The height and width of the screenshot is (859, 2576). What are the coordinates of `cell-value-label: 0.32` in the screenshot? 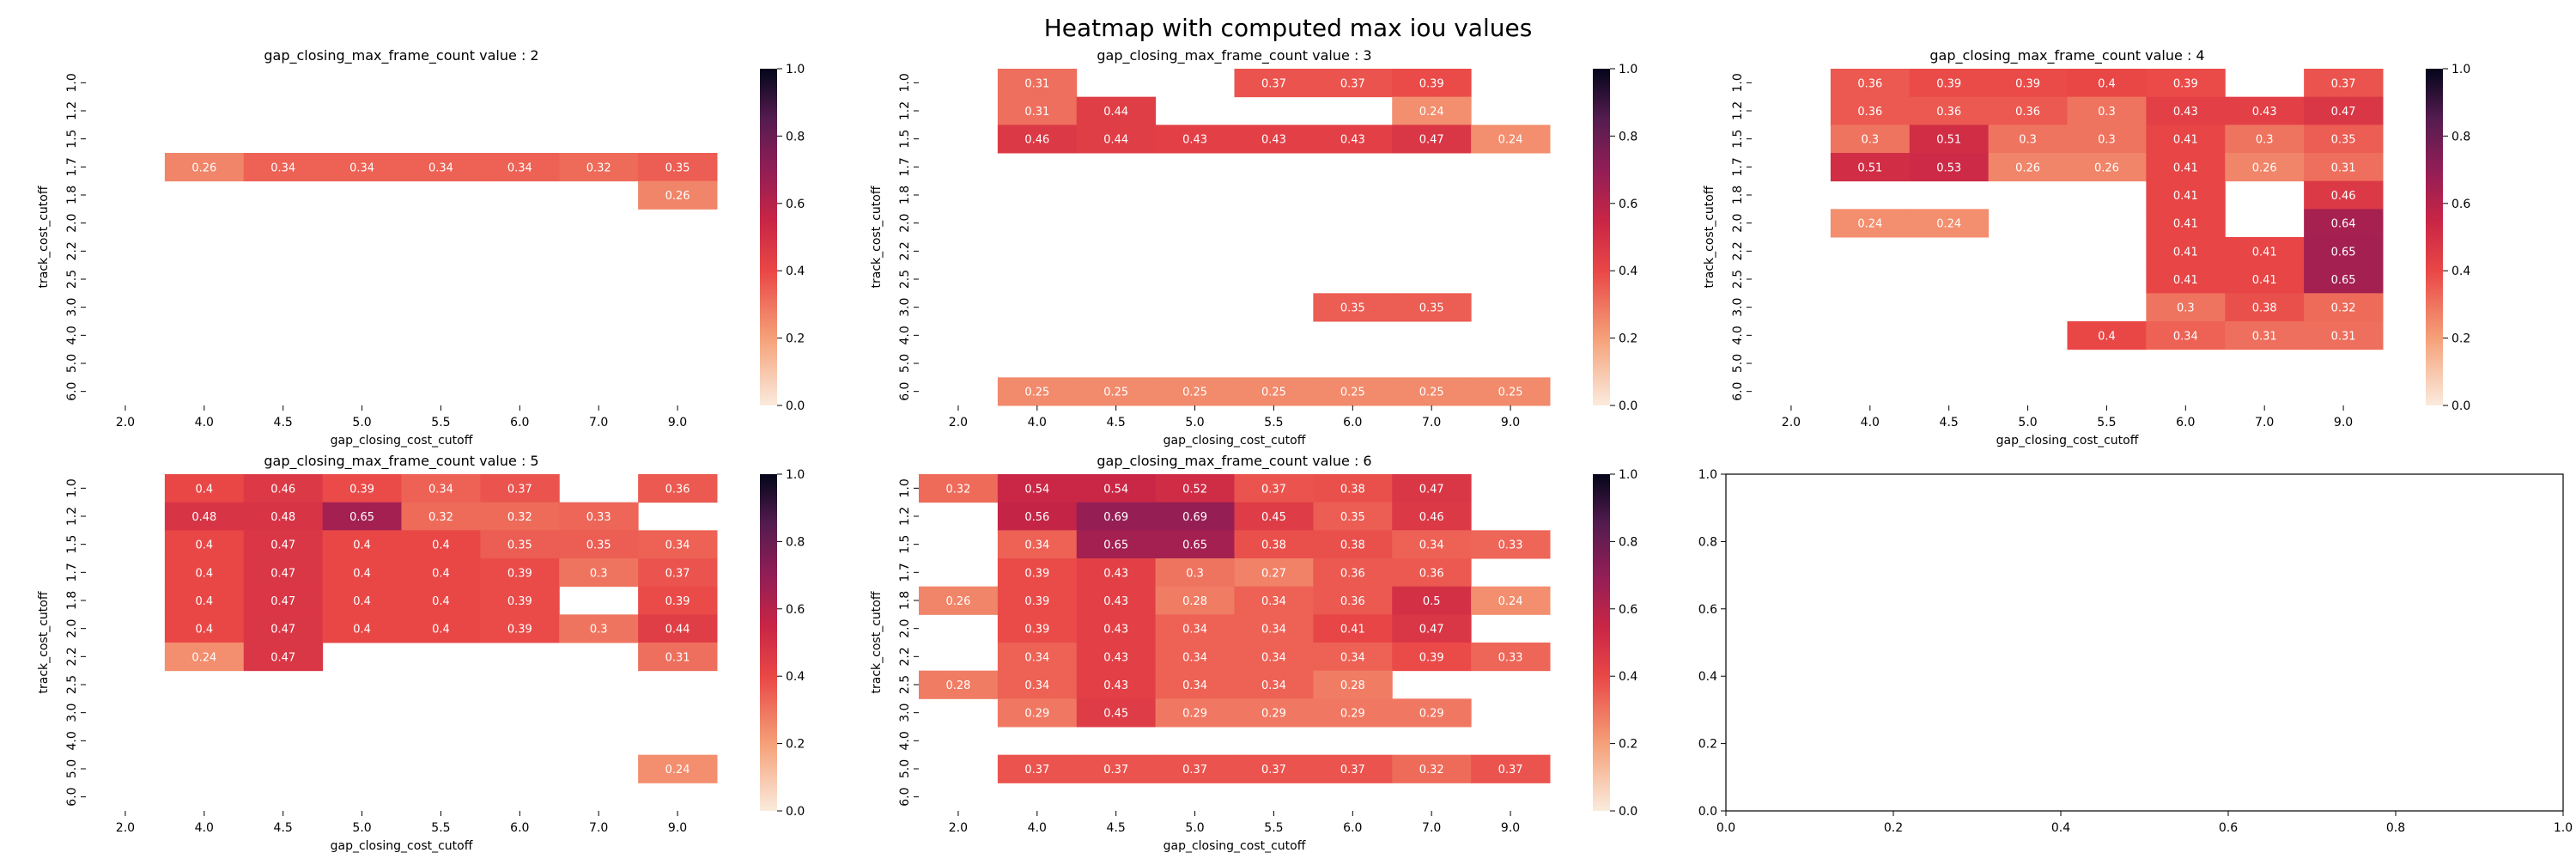 It's located at (958, 490).